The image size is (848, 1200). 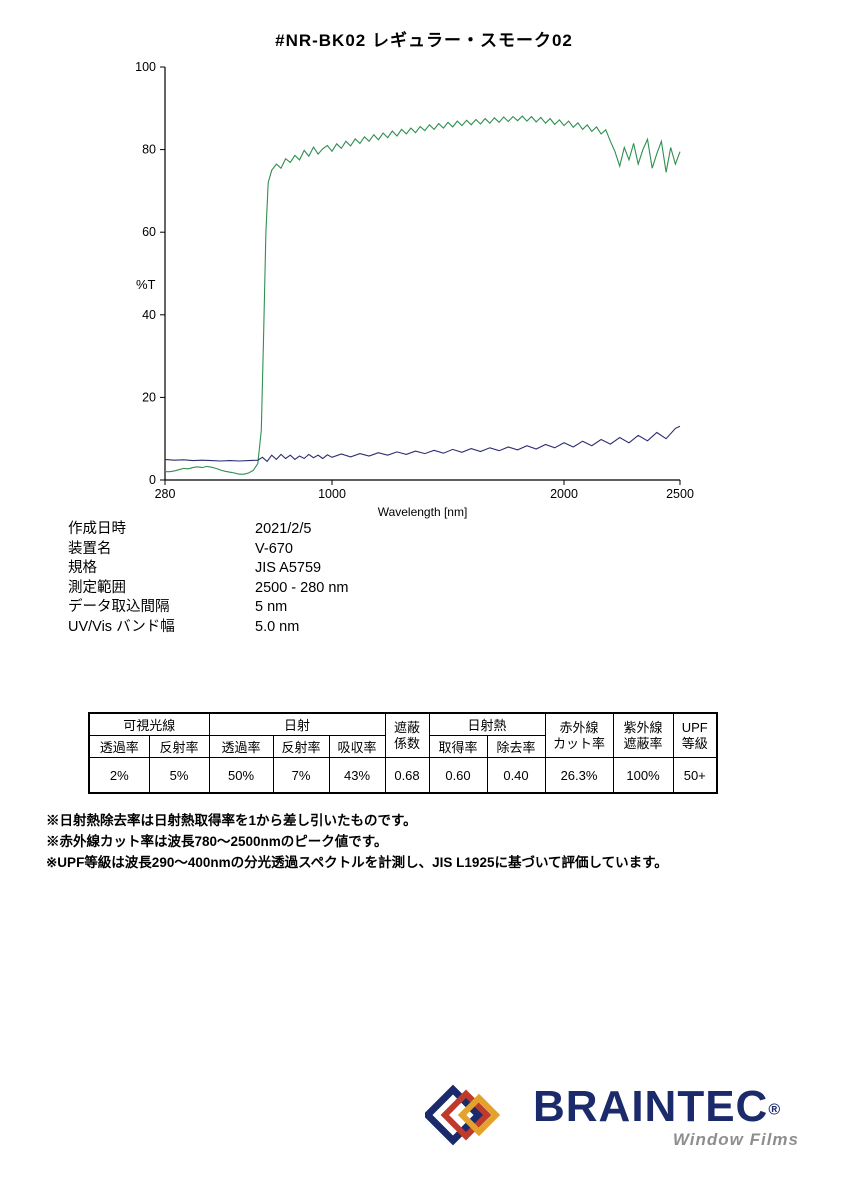 I want to click on metadata-label: データ取込間隔, so click(x=119, y=607).